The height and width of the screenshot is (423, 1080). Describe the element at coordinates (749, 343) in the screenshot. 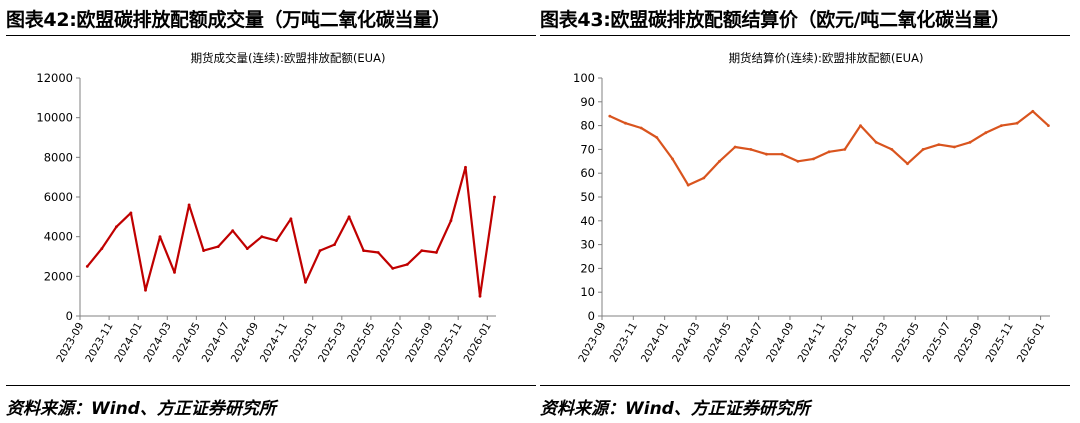

I see `x-tick-label: 2024-07` at that location.